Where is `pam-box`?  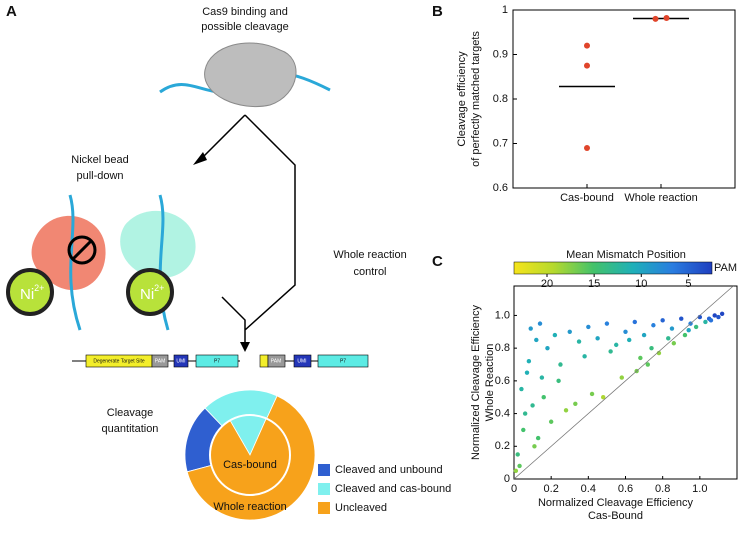 pam-box is located at coordinates (160, 361).